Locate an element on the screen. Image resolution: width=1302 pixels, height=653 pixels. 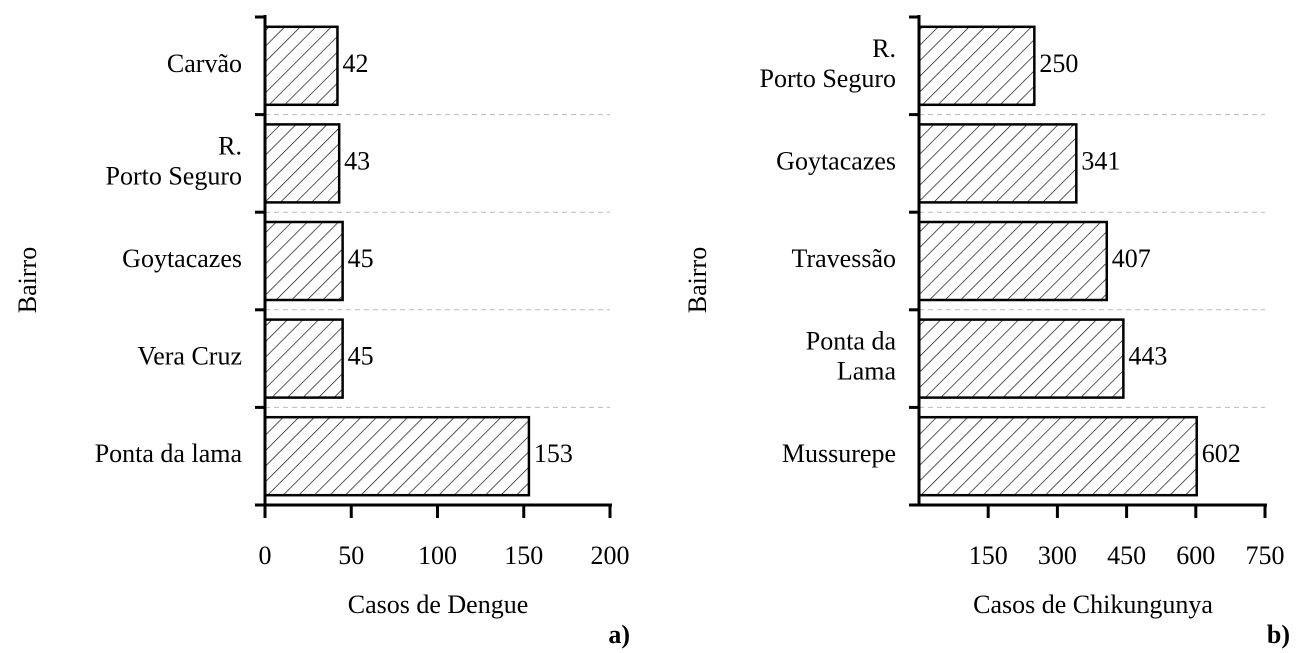
value-label: 153 is located at coordinates (553, 453).